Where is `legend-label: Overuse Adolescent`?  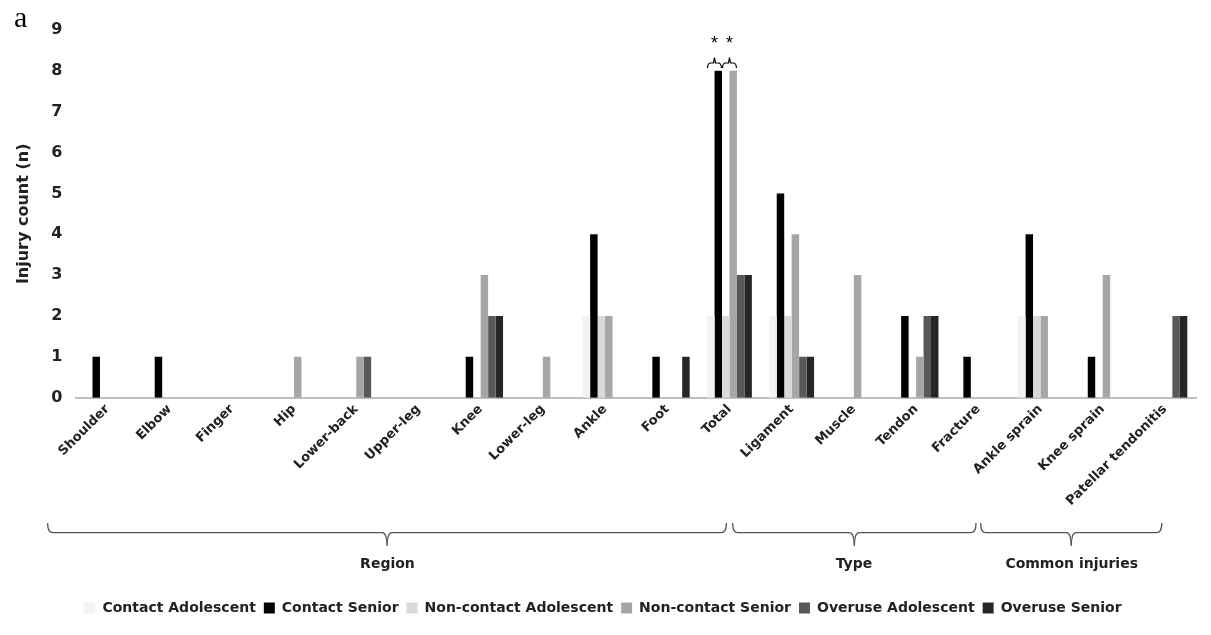
legend-label: Overuse Adolescent is located at coordinates (895, 606).